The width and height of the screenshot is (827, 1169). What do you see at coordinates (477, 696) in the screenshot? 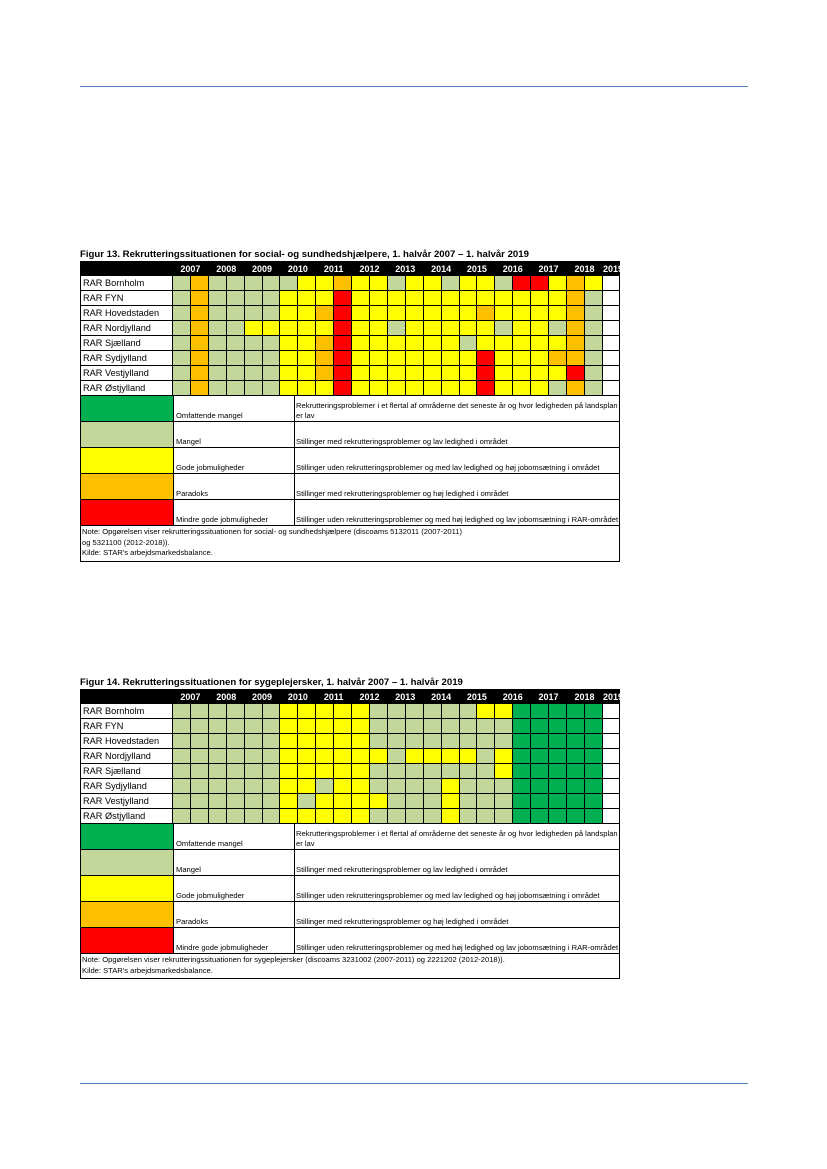
I see `year-label: 2015` at bounding box center [477, 696].